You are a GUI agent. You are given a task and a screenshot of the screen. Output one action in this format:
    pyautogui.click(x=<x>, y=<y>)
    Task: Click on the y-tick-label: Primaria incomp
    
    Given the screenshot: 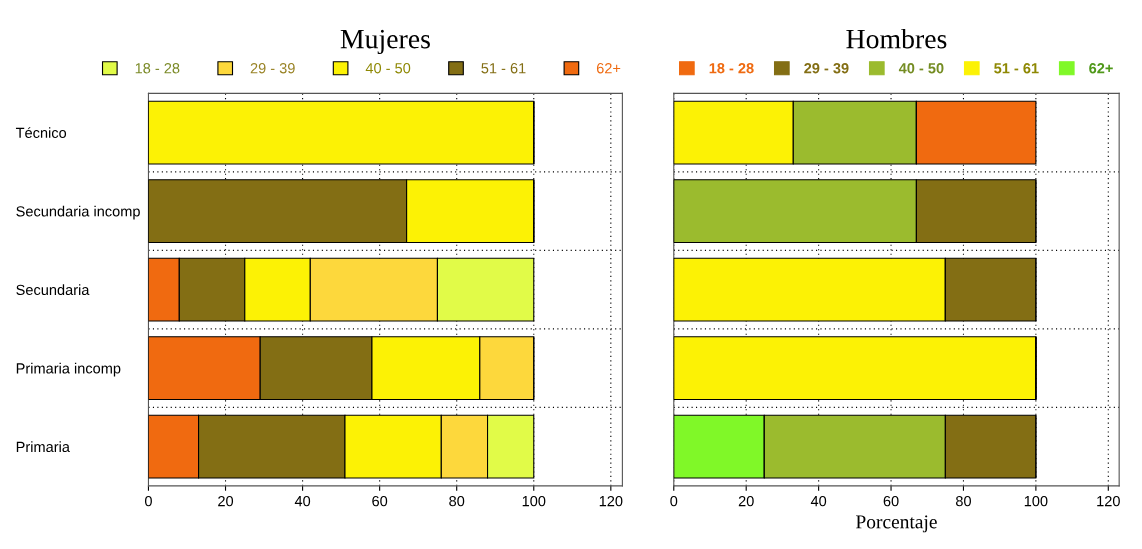 What is the action you would take?
    pyautogui.click(x=68, y=369)
    